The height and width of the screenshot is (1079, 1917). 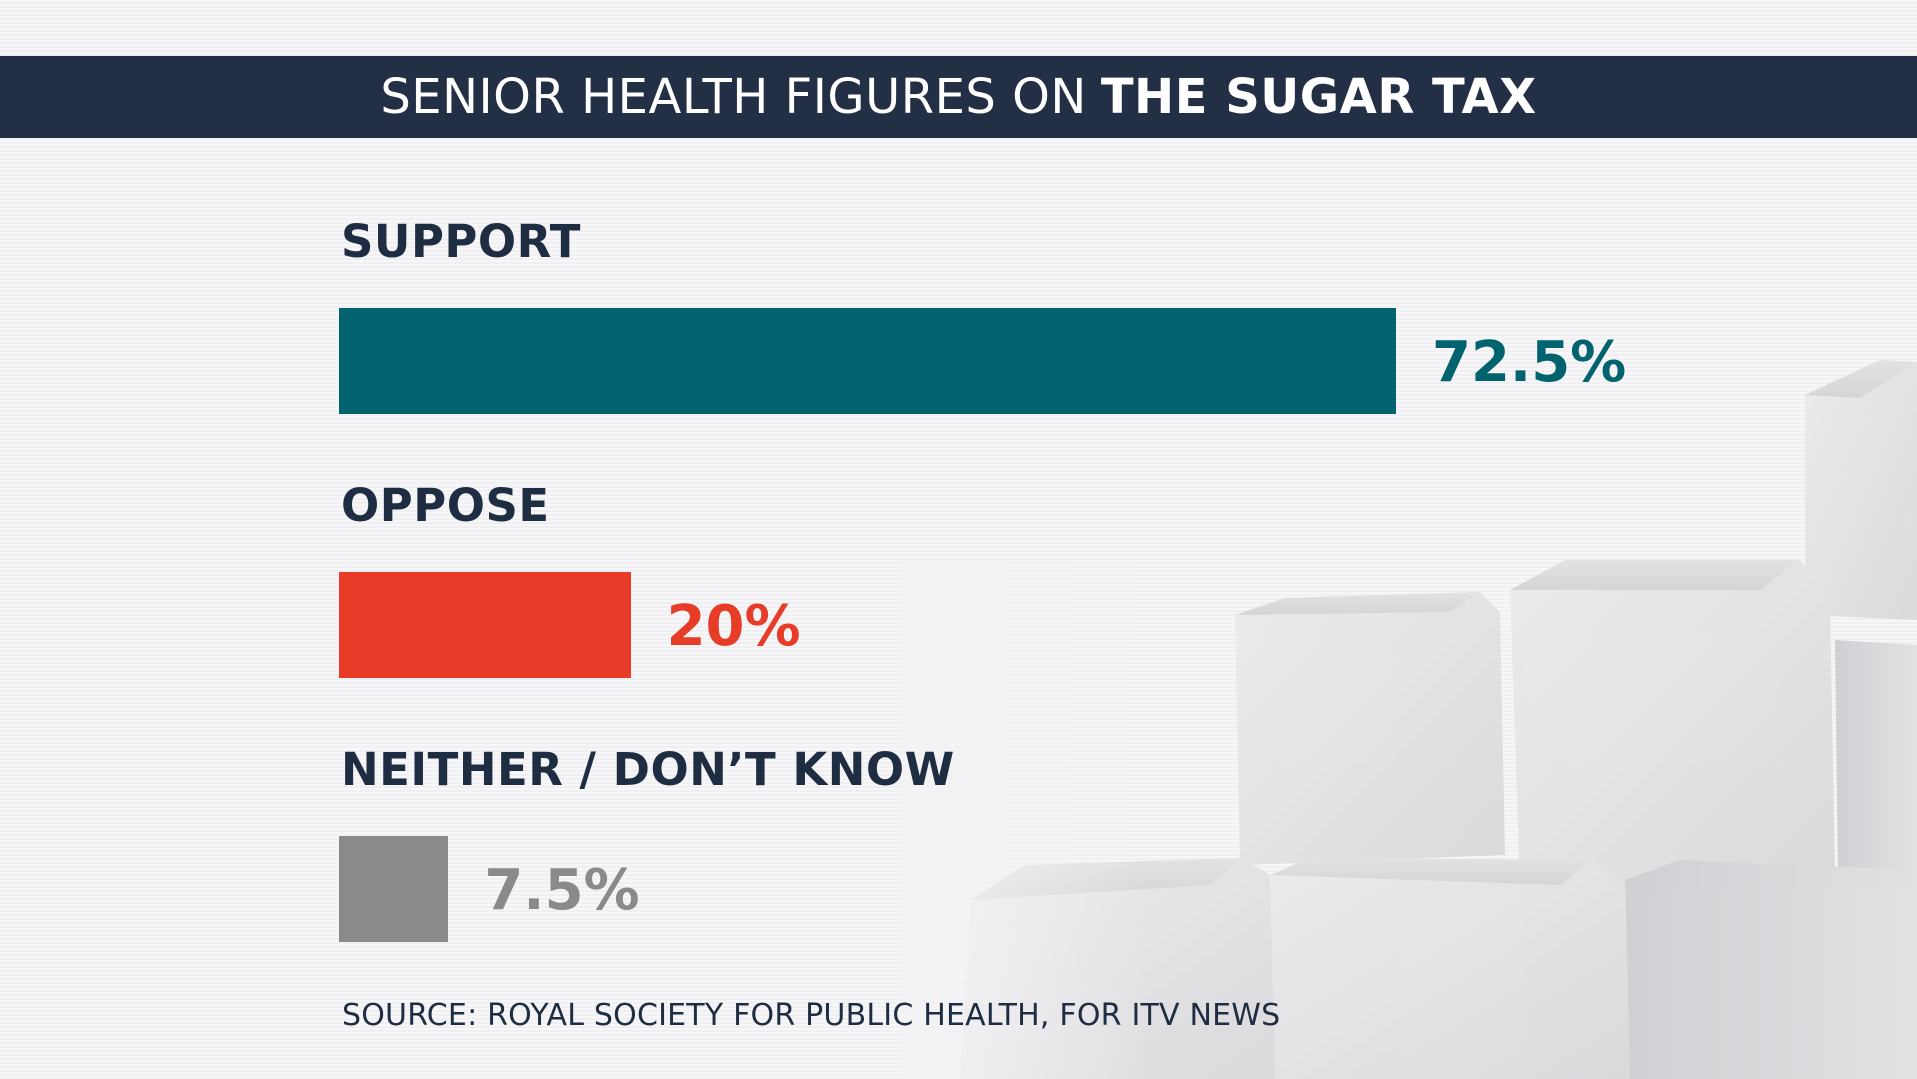 I want to click on bar-neither, so click(x=394, y=889).